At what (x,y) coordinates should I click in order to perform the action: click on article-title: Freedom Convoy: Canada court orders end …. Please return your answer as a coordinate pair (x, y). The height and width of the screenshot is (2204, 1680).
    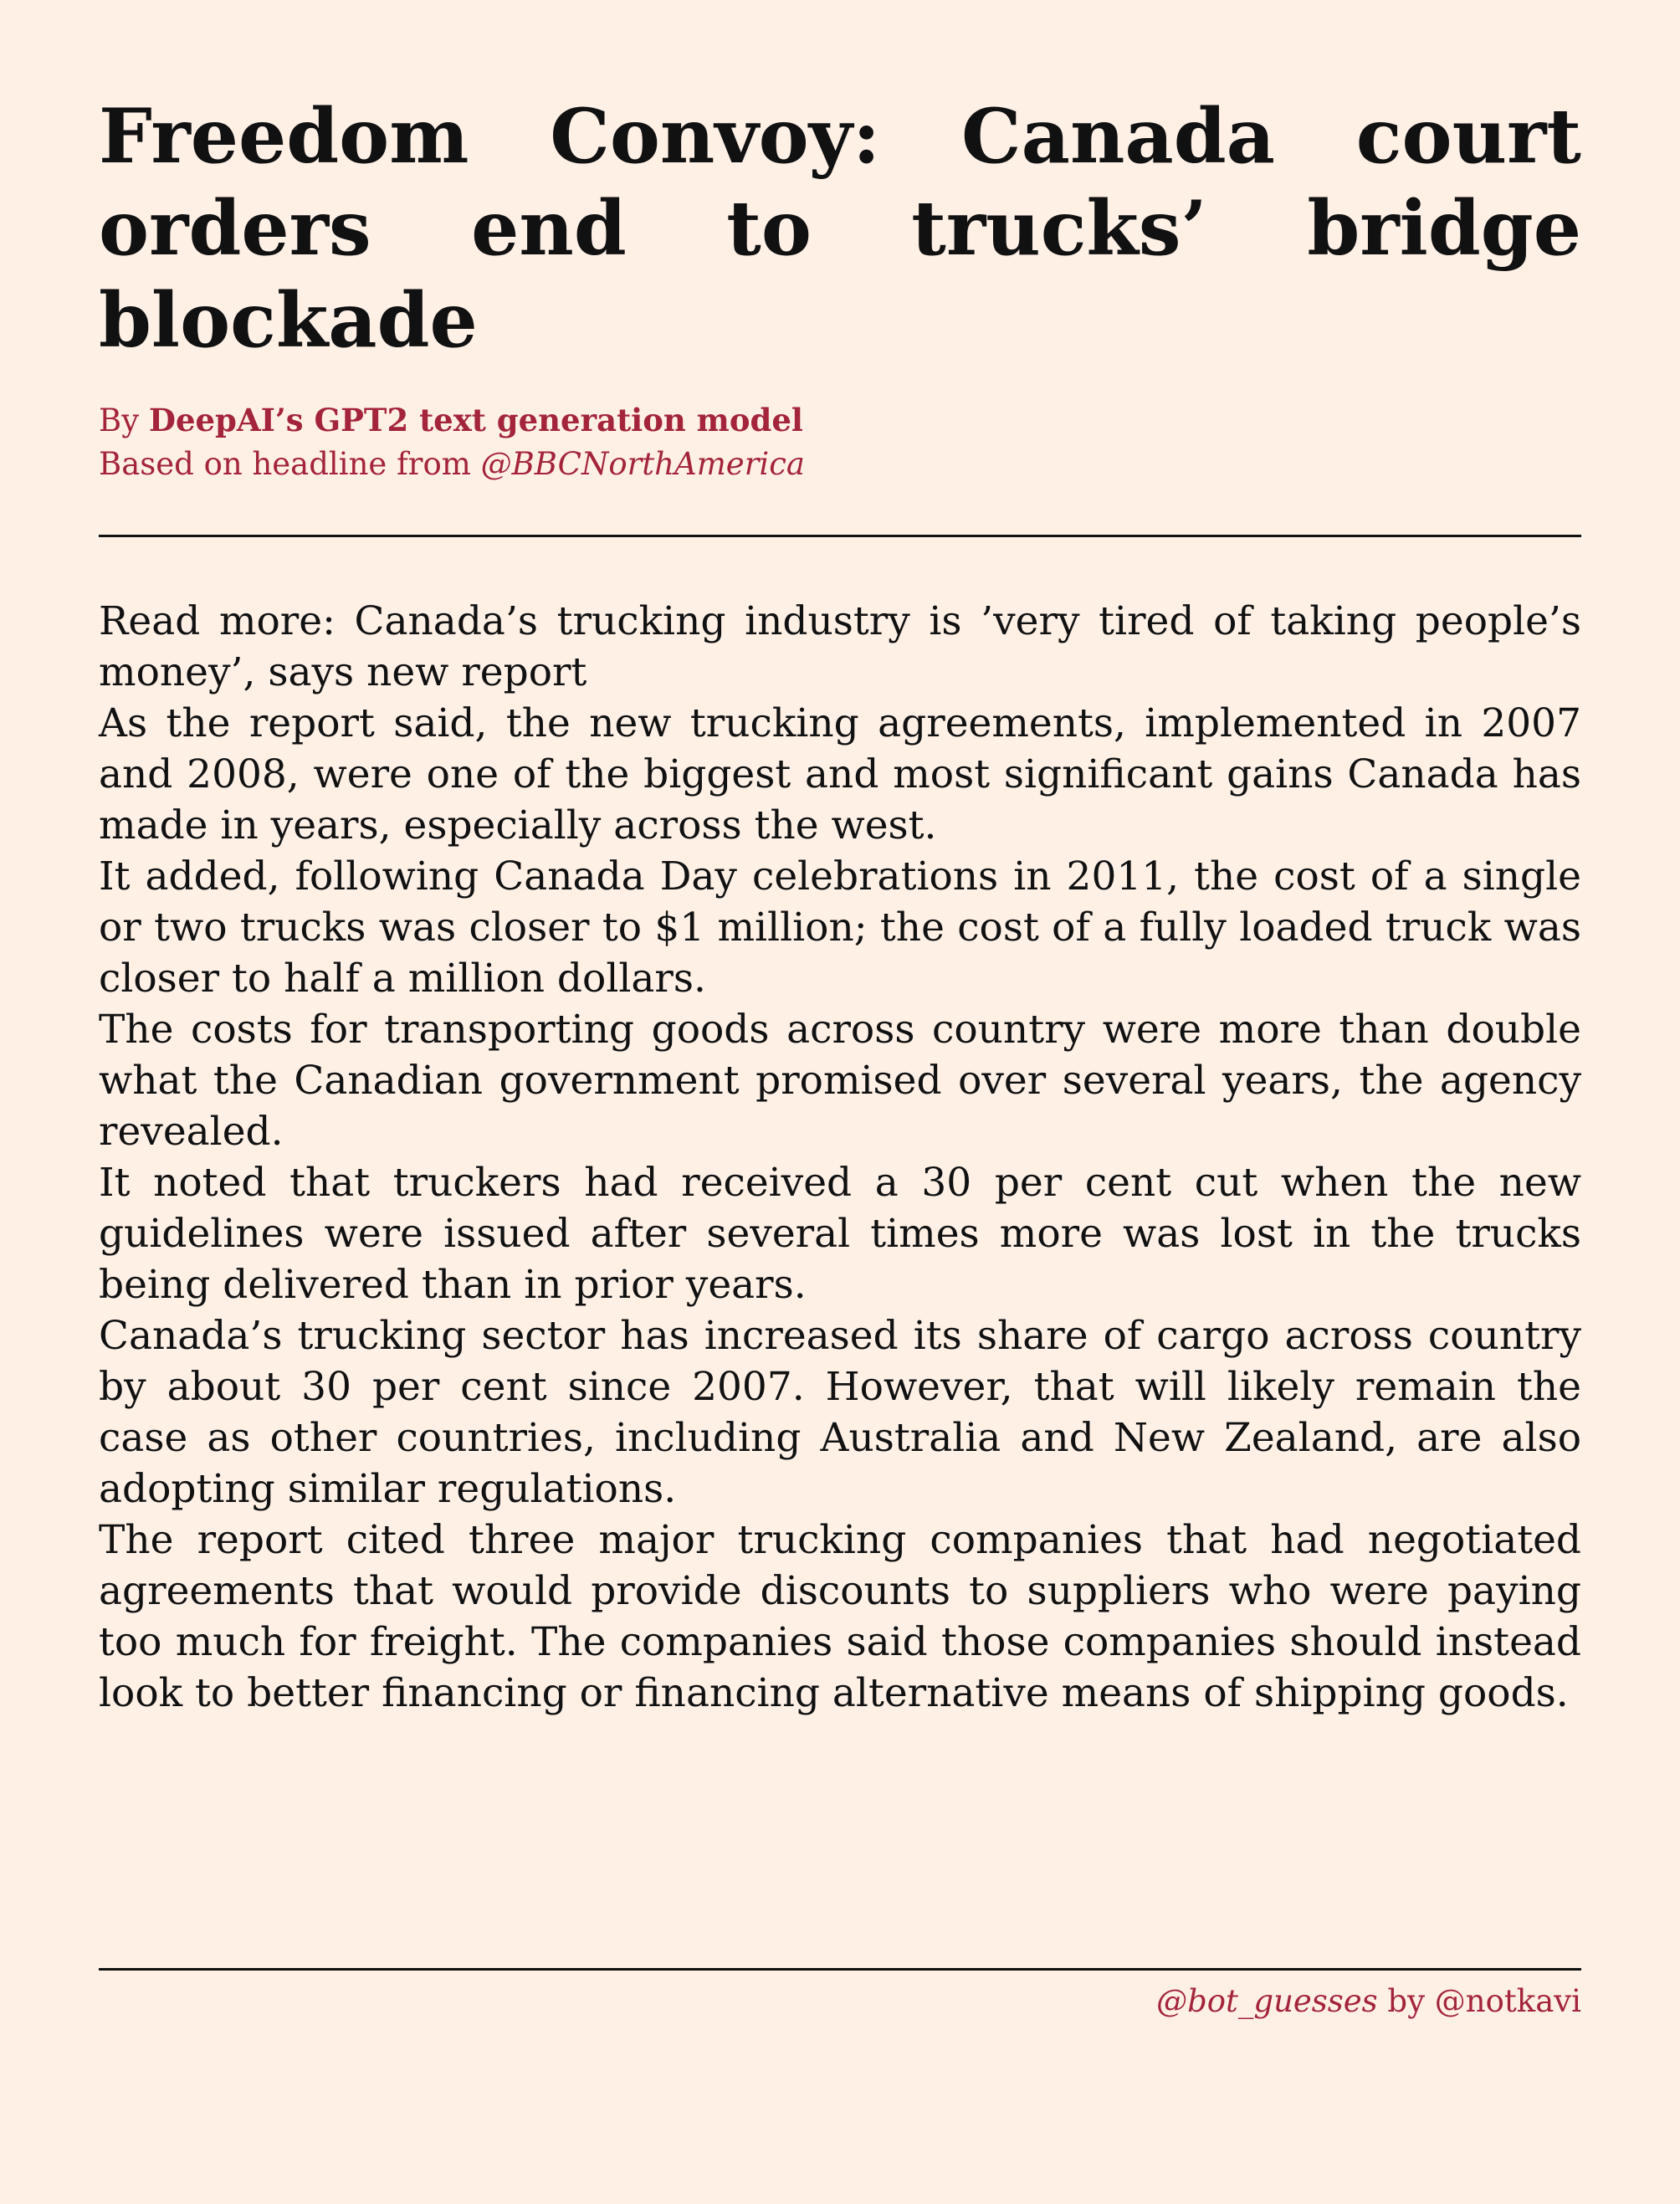
    Looking at the image, I should click on (840, 228).